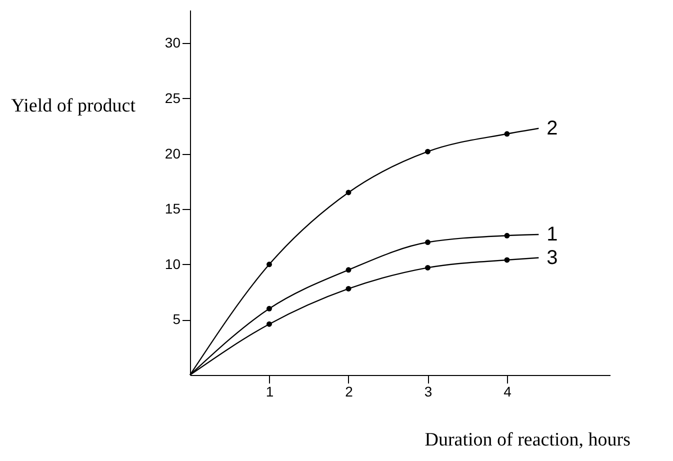 The image size is (673, 461). What do you see at coordinates (428, 392) in the screenshot?
I see `x-tick-label: 3` at bounding box center [428, 392].